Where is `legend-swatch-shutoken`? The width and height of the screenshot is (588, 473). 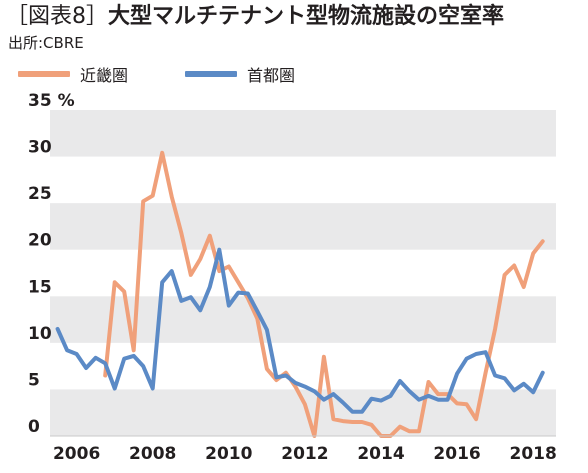 legend-swatch-shutoken is located at coordinates (211, 74).